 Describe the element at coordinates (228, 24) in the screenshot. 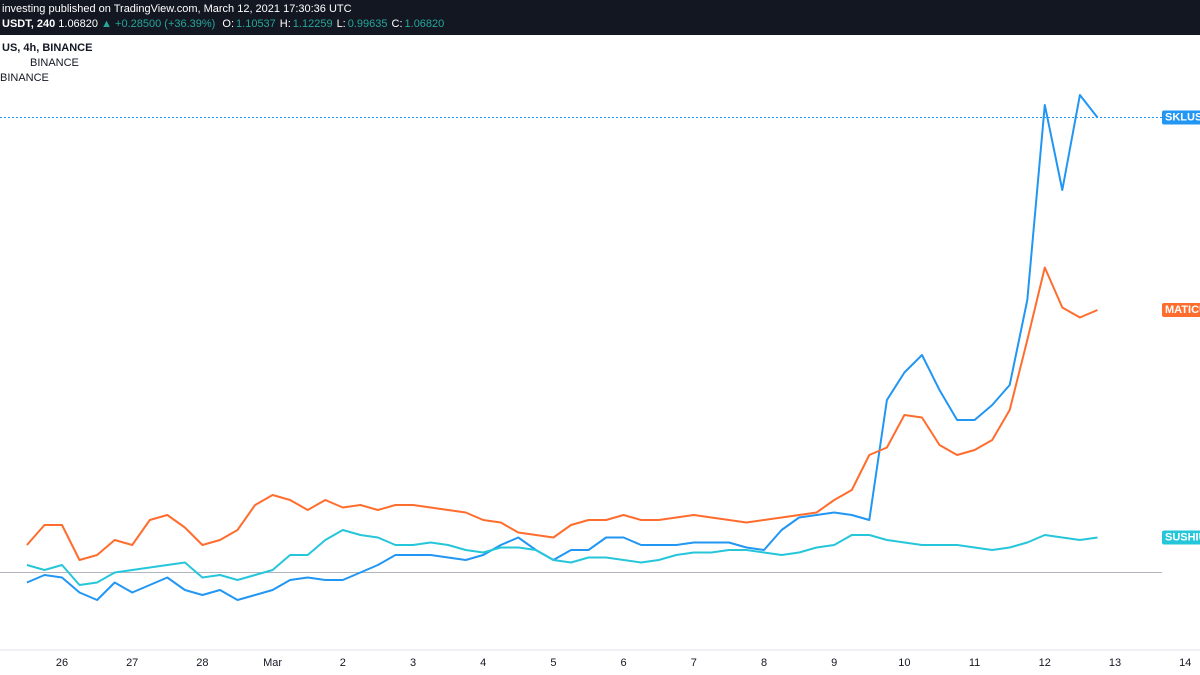

I see `ohlc-label: O:` at that location.